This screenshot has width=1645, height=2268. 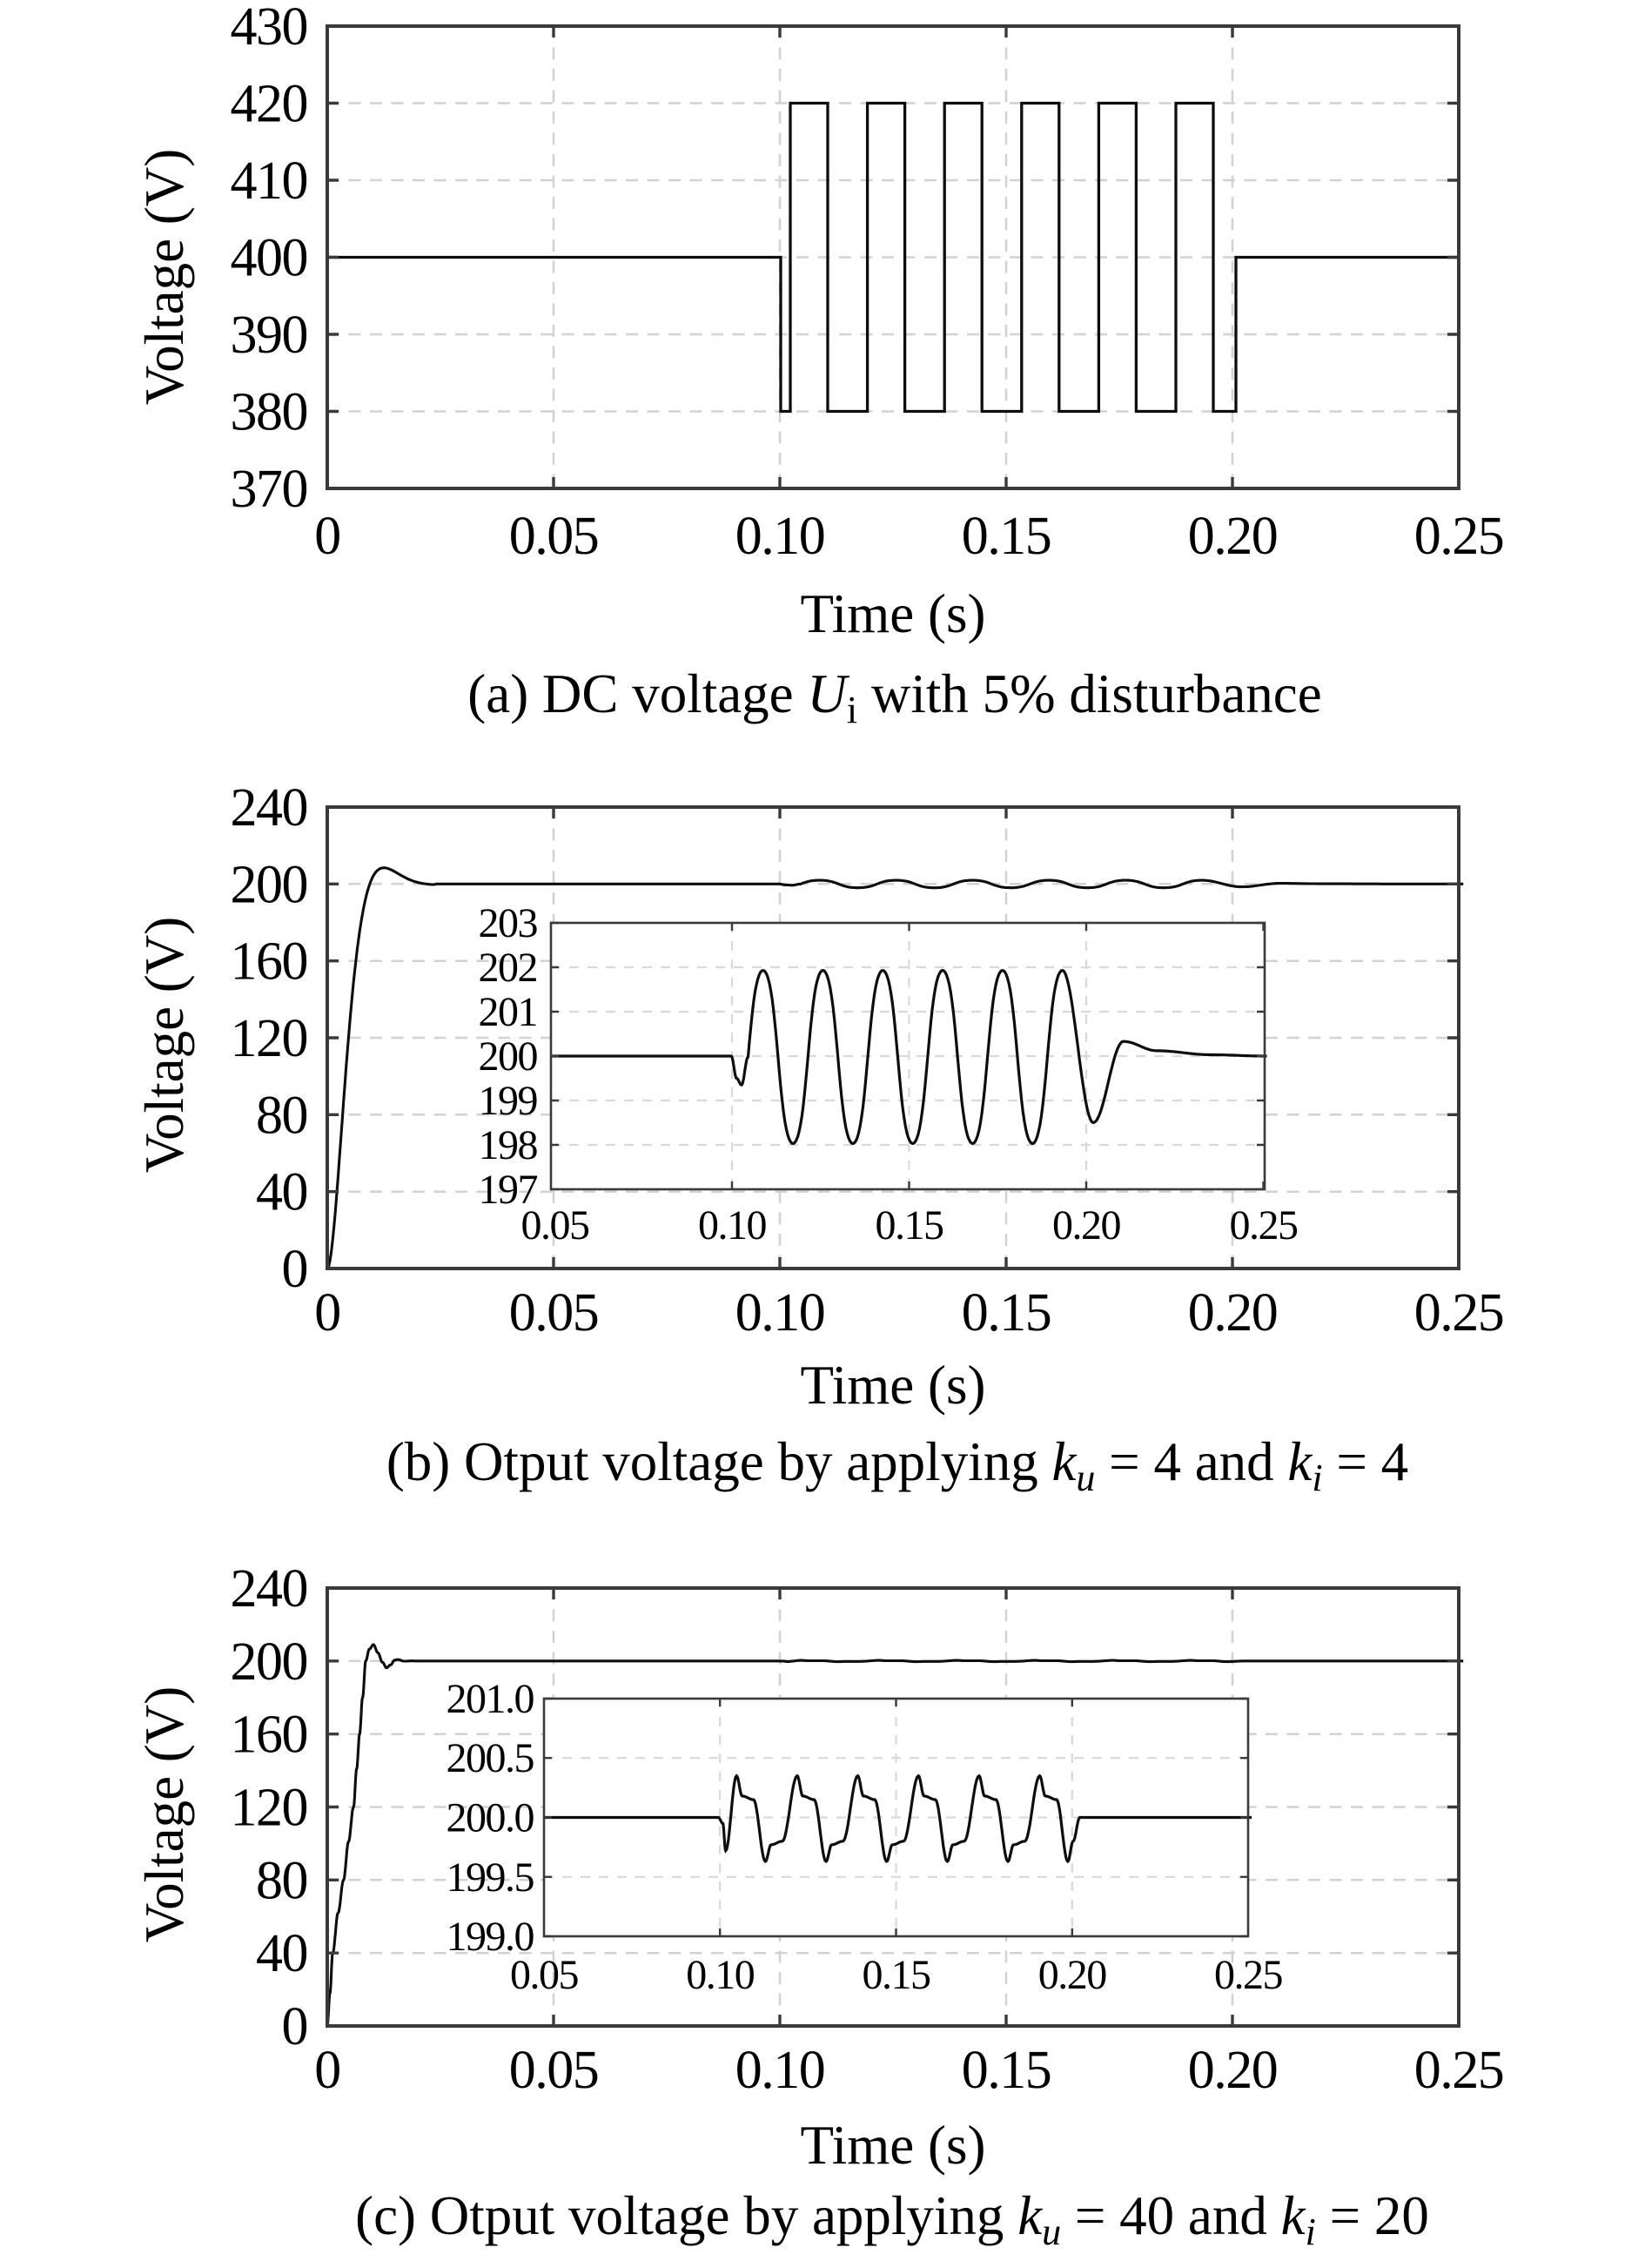 I want to click on svg-text: 370, so click(x=269, y=490).